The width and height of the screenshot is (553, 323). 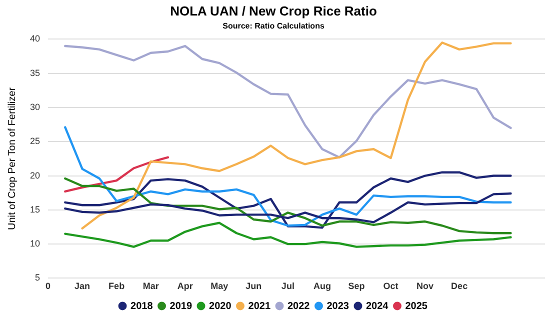 I want to click on y-tick-label: 30, so click(x=35, y=107).